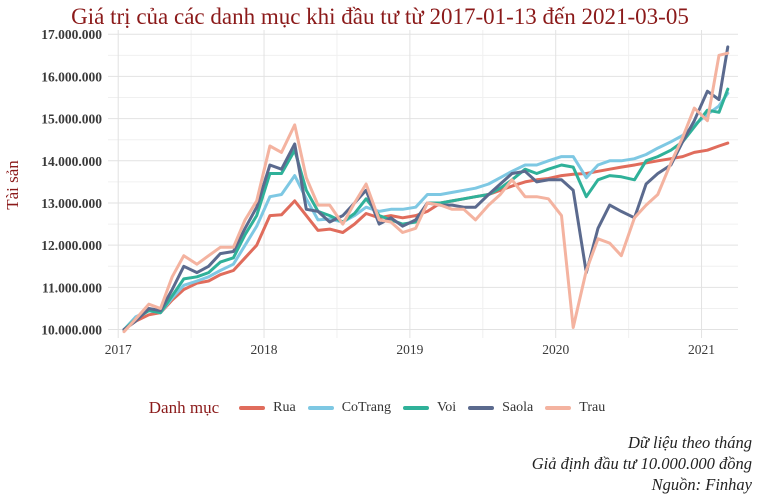 Image resolution: width=760 pixels, height=500 pixels. Describe the element at coordinates (12, 185) in the screenshot. I see `y-axis-label: Tài sản` at that location.